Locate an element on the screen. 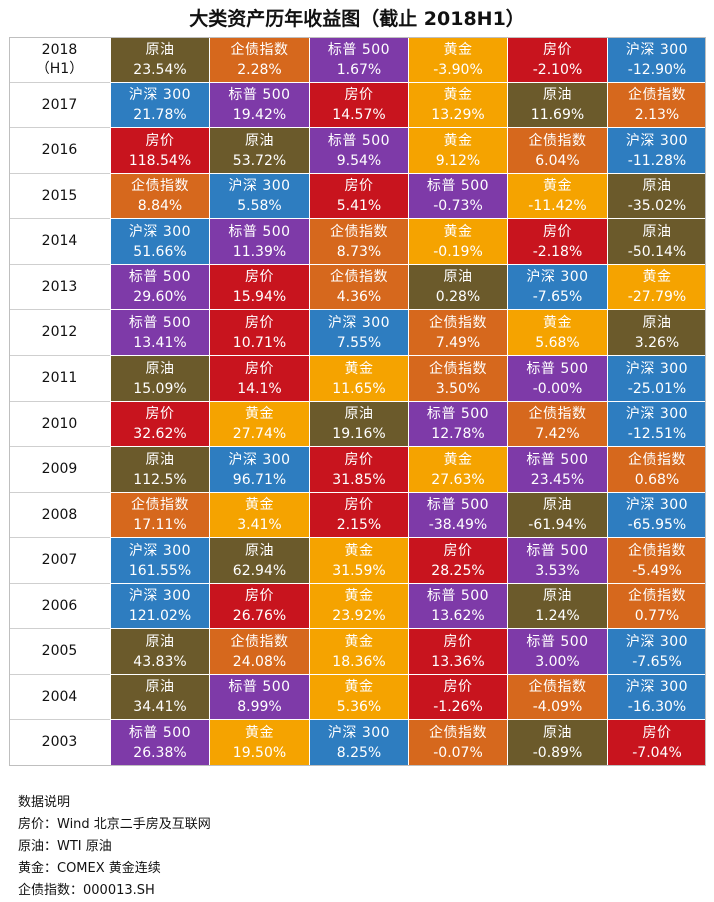  asset-cell: 企债指数 0.77% is located at coordinates (656, 606).